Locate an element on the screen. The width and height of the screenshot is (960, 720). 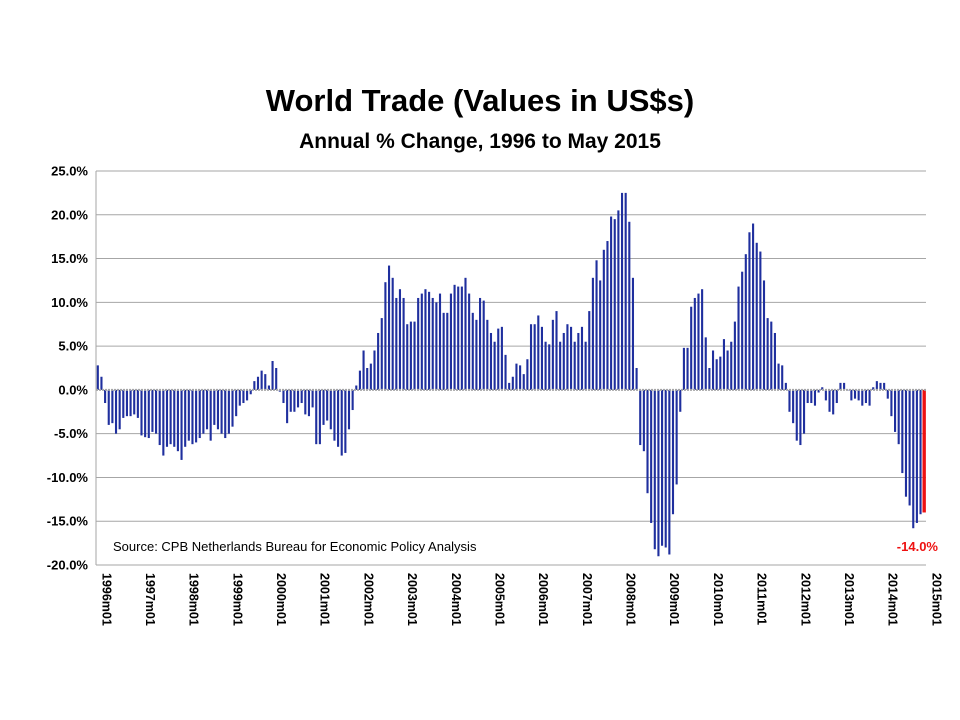
x-tick-label: 2011m01 is located at coordinates (762, 599).